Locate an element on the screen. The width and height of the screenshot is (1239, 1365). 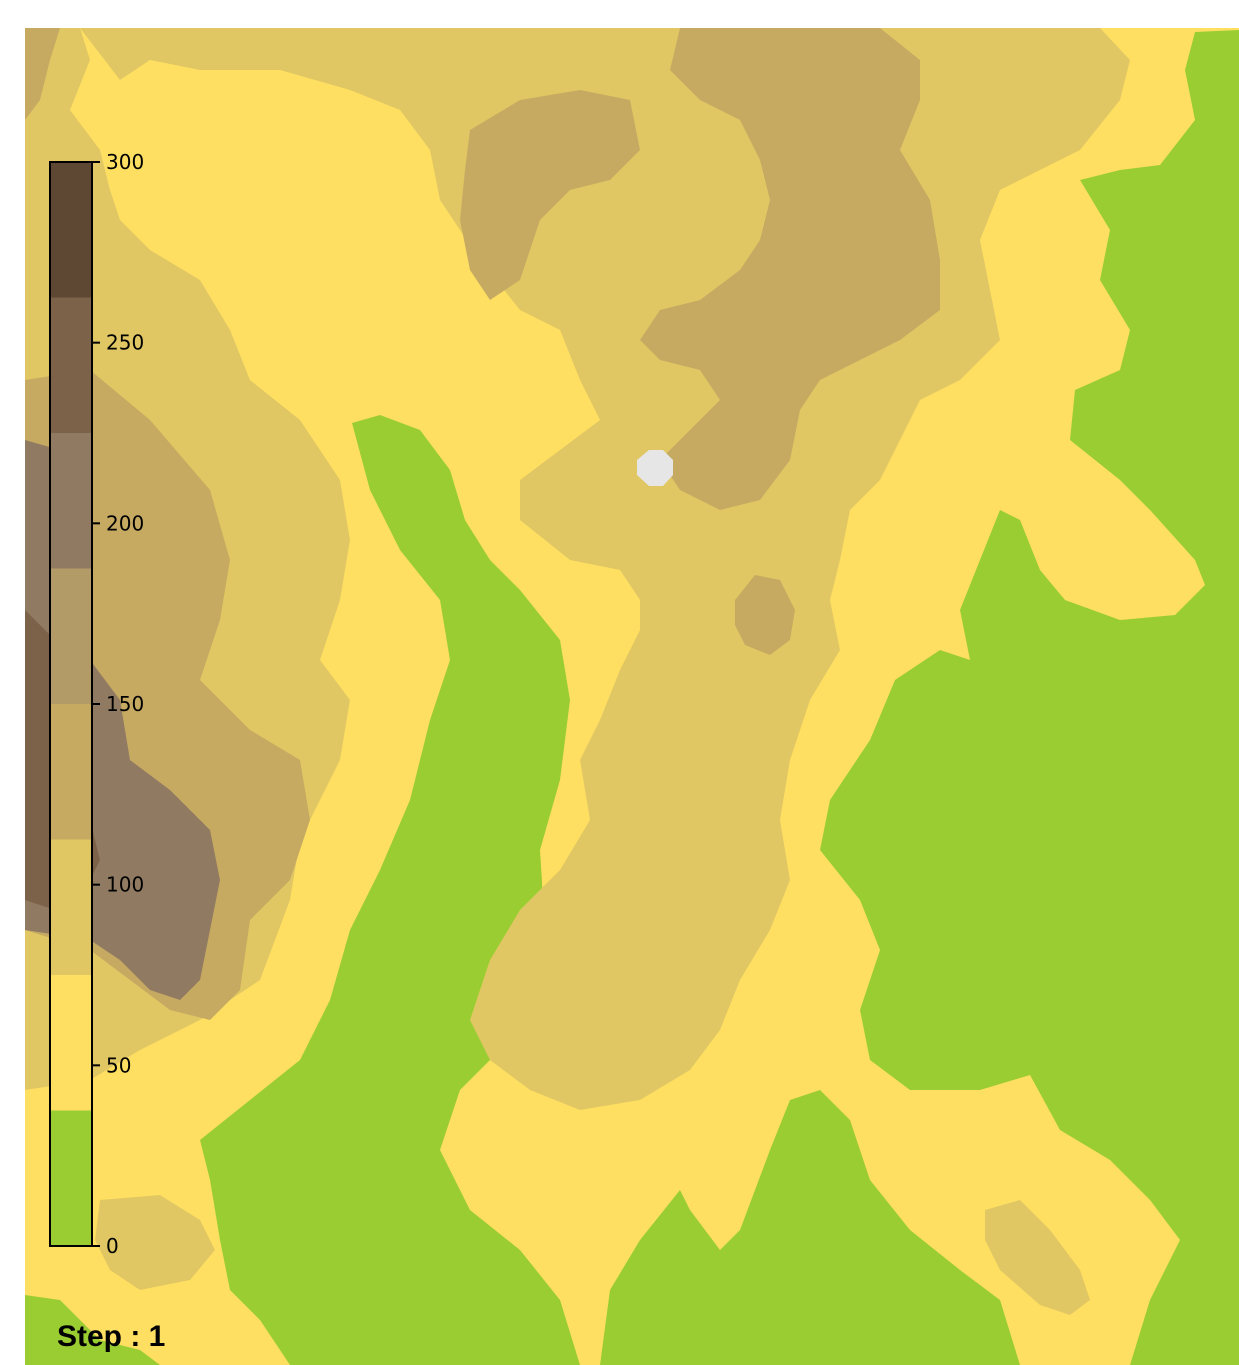
legend-tick-label-250: 250 is located at coordinates (125, 343).